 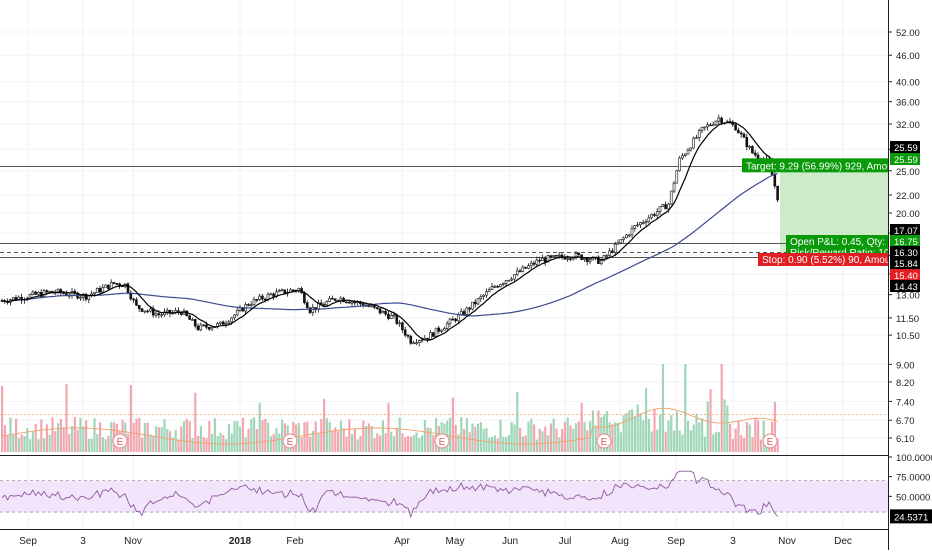 What do you see at coordinates (908, 172) in the screenshot?
I see `axis-tick-label: 25.00` at bounding box center [908, 172].